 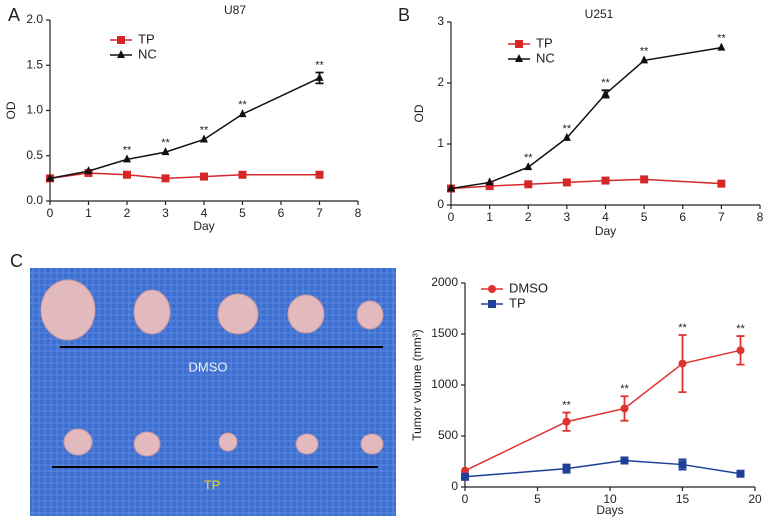 I want to click on x-tick-label: 15, so click(x=683, y=499).